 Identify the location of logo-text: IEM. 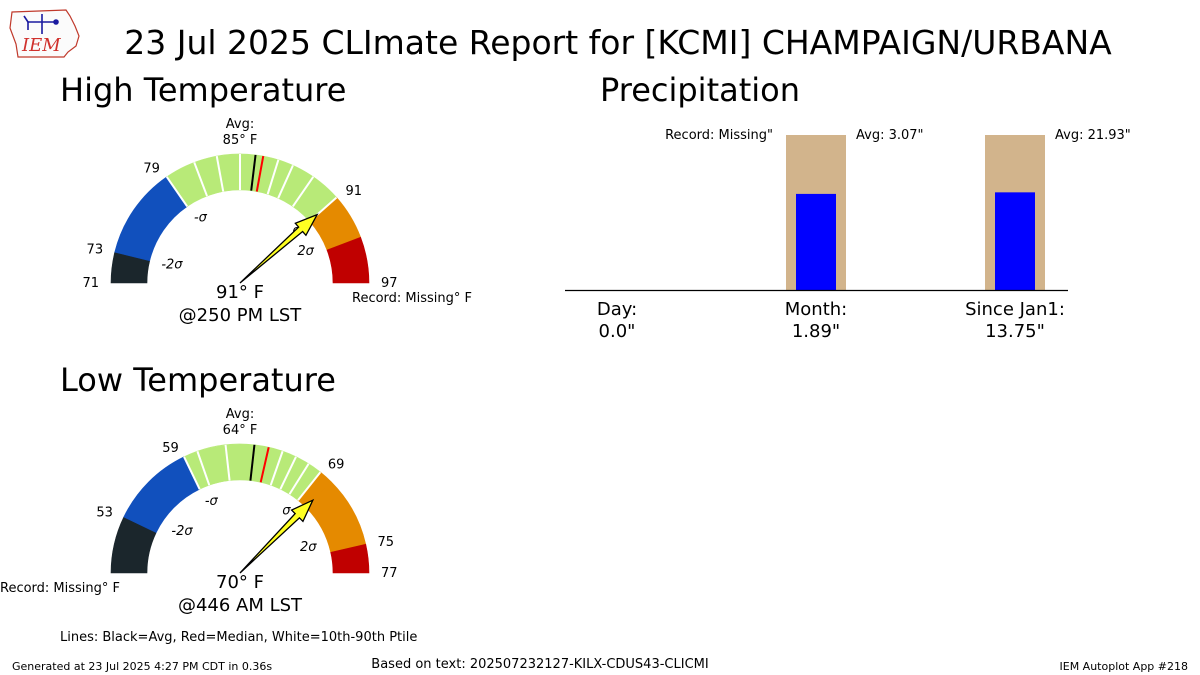
(41, 45).